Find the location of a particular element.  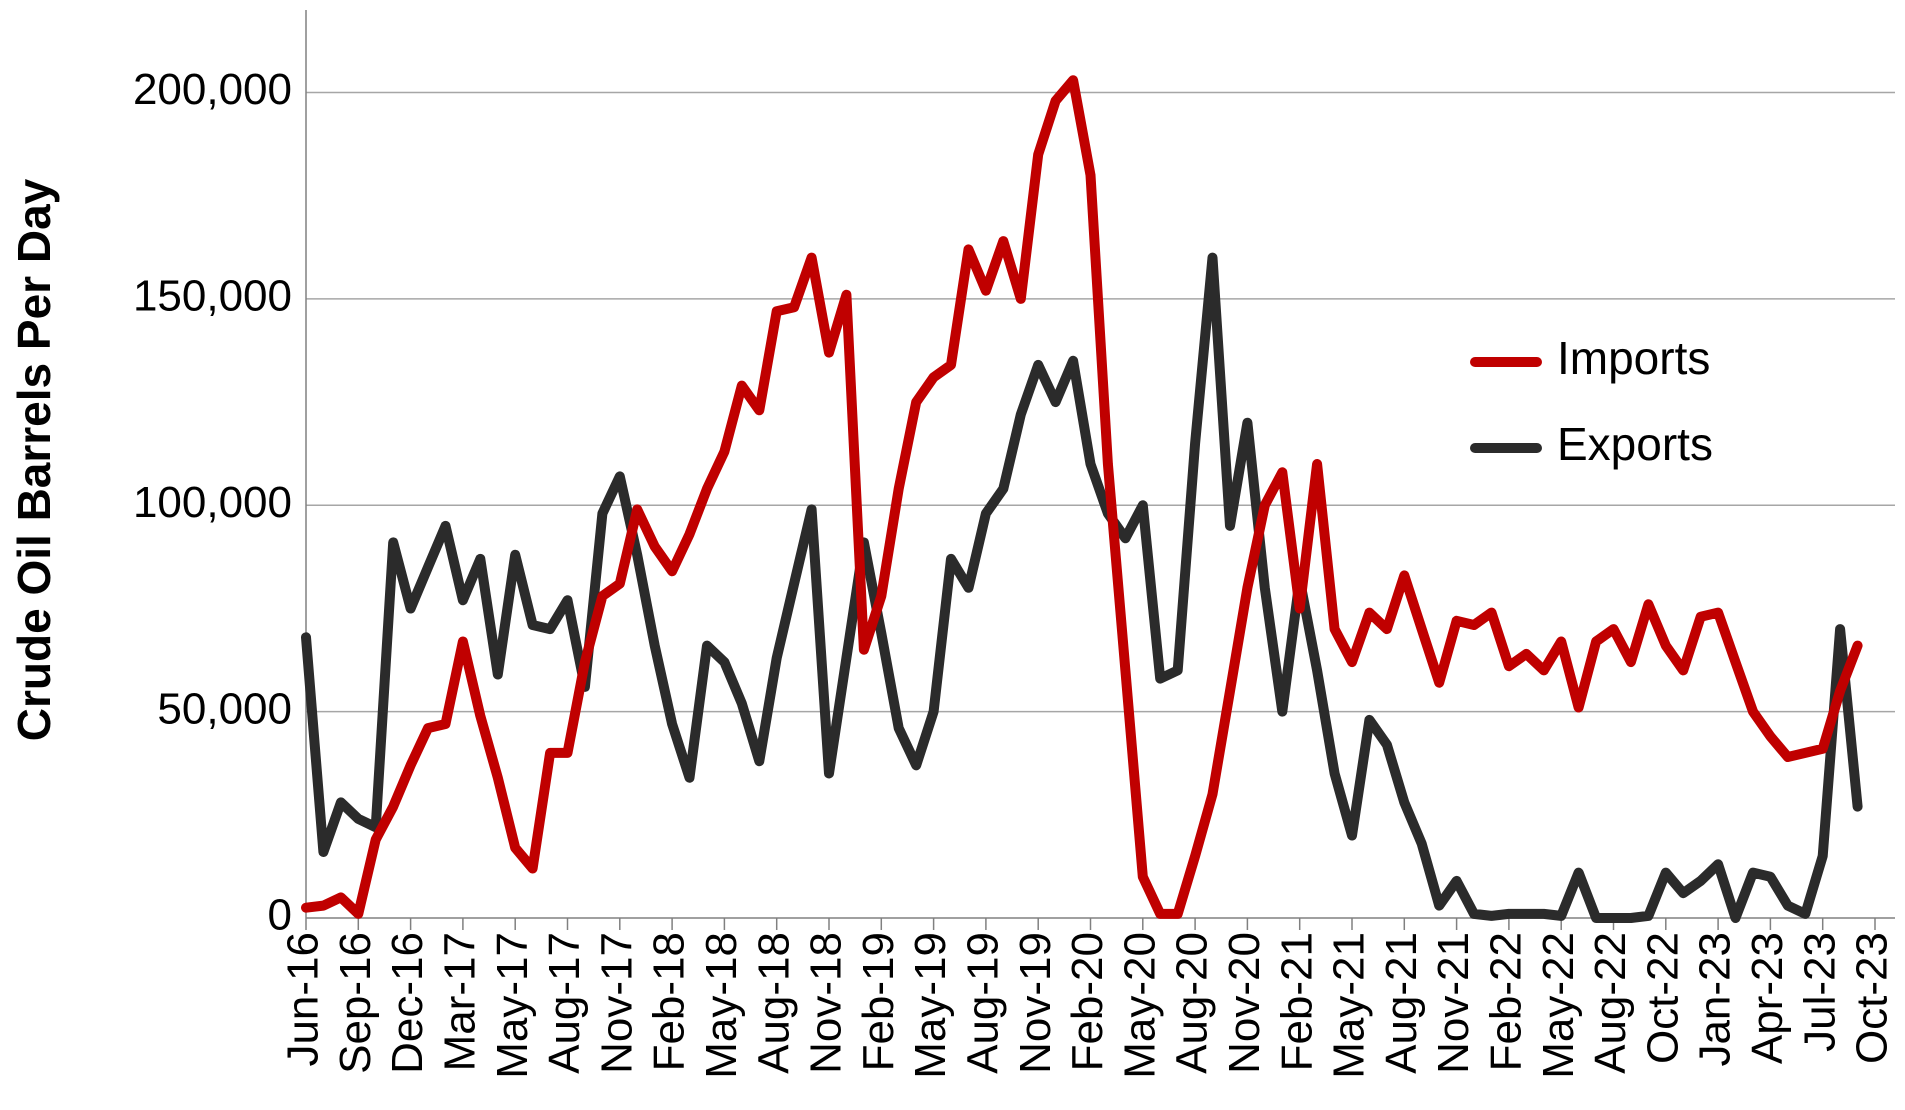

x-tick-label: Aug-18 is located at coordinates (773, 1003).